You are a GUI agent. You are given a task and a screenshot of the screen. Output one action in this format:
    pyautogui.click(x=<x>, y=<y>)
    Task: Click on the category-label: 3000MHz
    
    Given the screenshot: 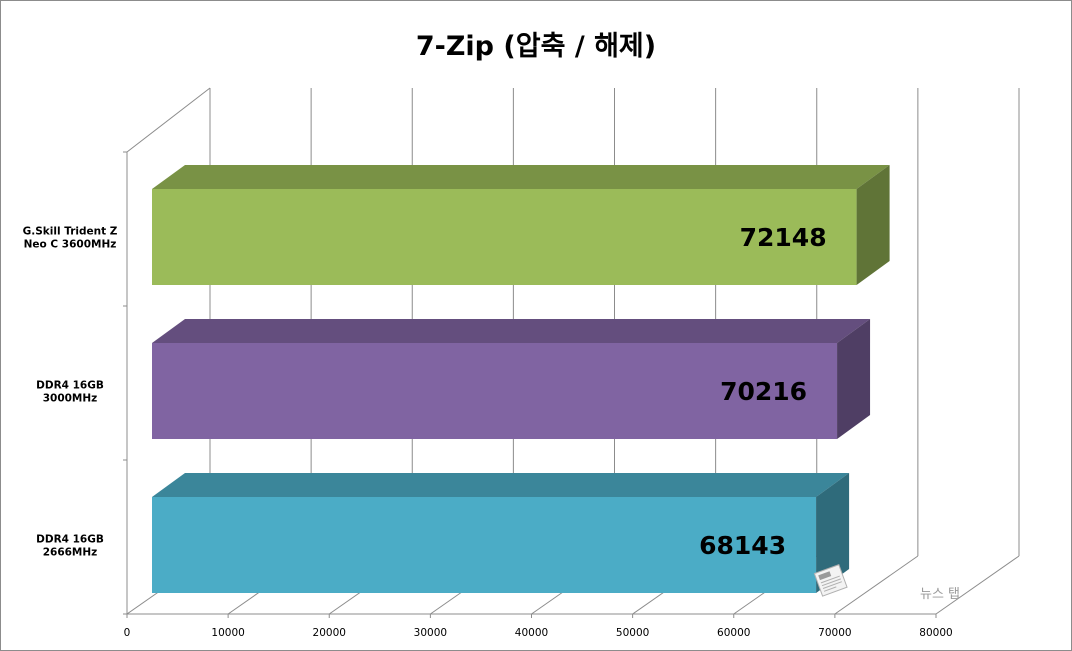 What is the action you would take?
    pyautogui.click(x=70, y=399)
    